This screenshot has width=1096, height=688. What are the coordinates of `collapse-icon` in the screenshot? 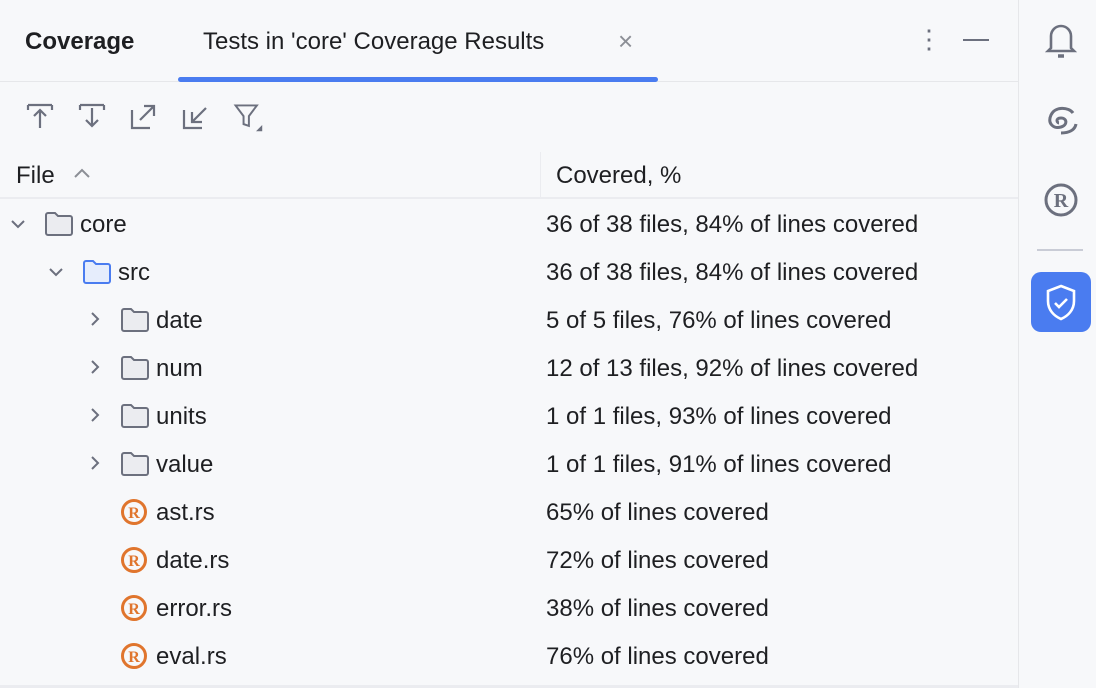 It's located at (196, 117).